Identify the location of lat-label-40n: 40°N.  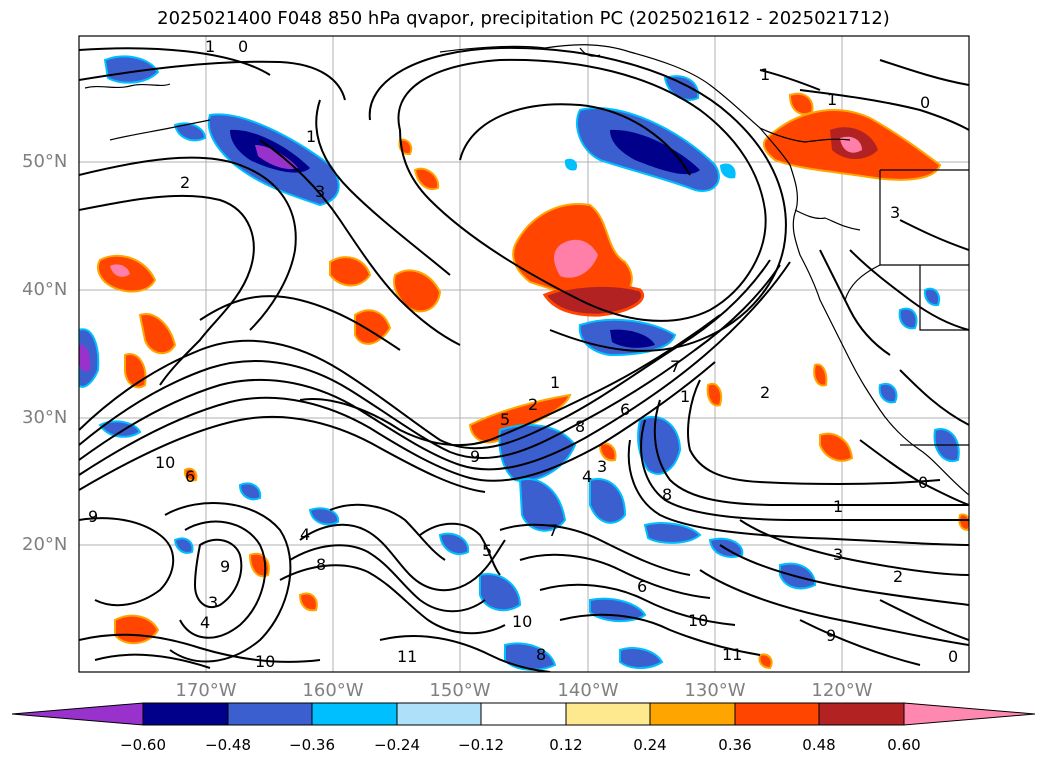
(45, 289).